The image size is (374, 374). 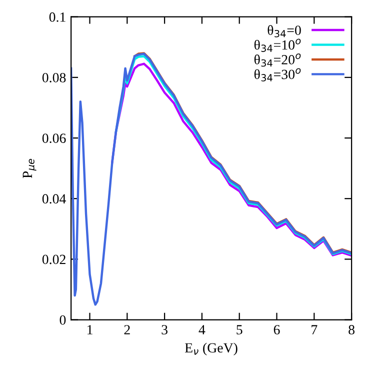 I want to click on x-tick-label: 2, so click(x=127, y=329).